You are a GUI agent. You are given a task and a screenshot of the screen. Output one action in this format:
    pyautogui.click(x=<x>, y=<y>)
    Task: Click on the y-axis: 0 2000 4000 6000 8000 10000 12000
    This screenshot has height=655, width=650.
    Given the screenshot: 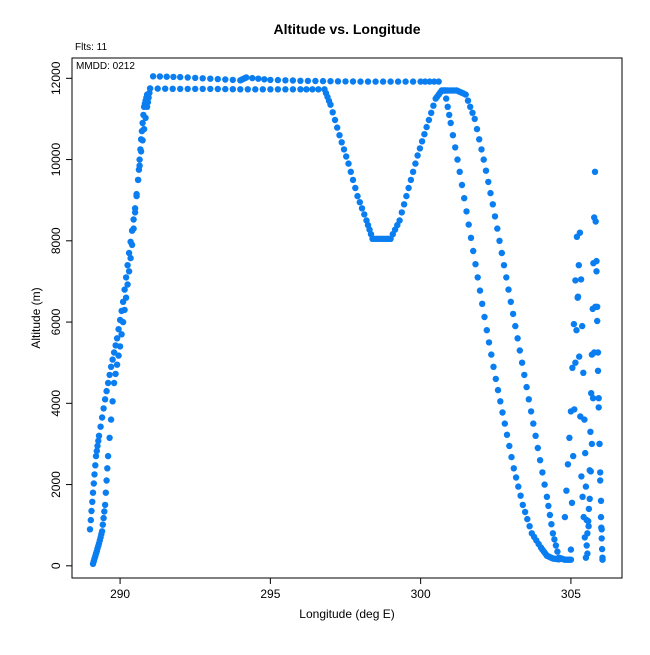 What is the action you would take?
    pyautogui.click(x=60, y=315)
    